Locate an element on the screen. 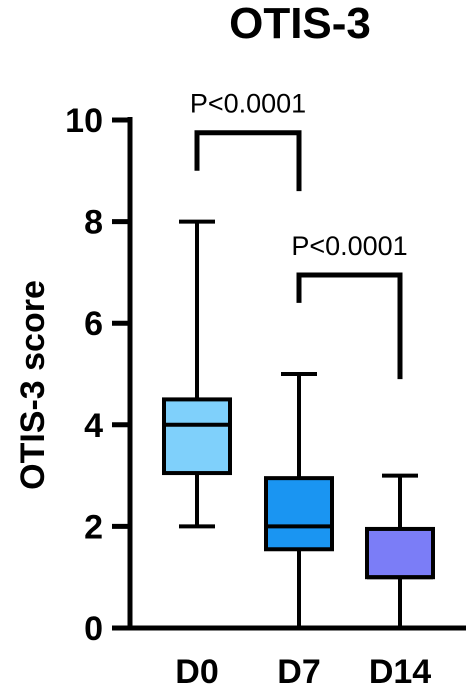 The height and width of the screenshot is (696, 472). x-tick-label-d7: D7 is located at coordinates (298, 672).